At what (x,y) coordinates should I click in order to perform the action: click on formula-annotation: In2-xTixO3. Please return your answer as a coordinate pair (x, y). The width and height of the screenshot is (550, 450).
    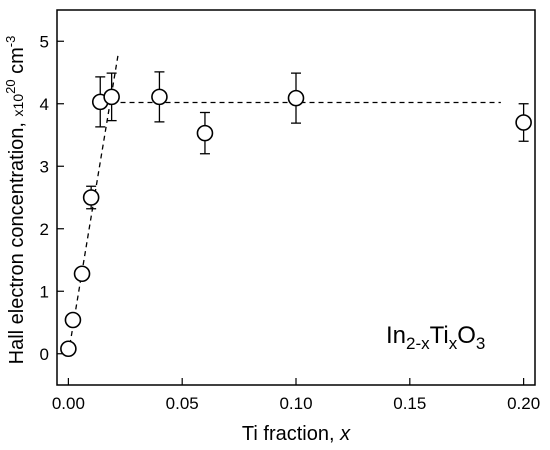
    Looking at the image, I should click on (435, 337).